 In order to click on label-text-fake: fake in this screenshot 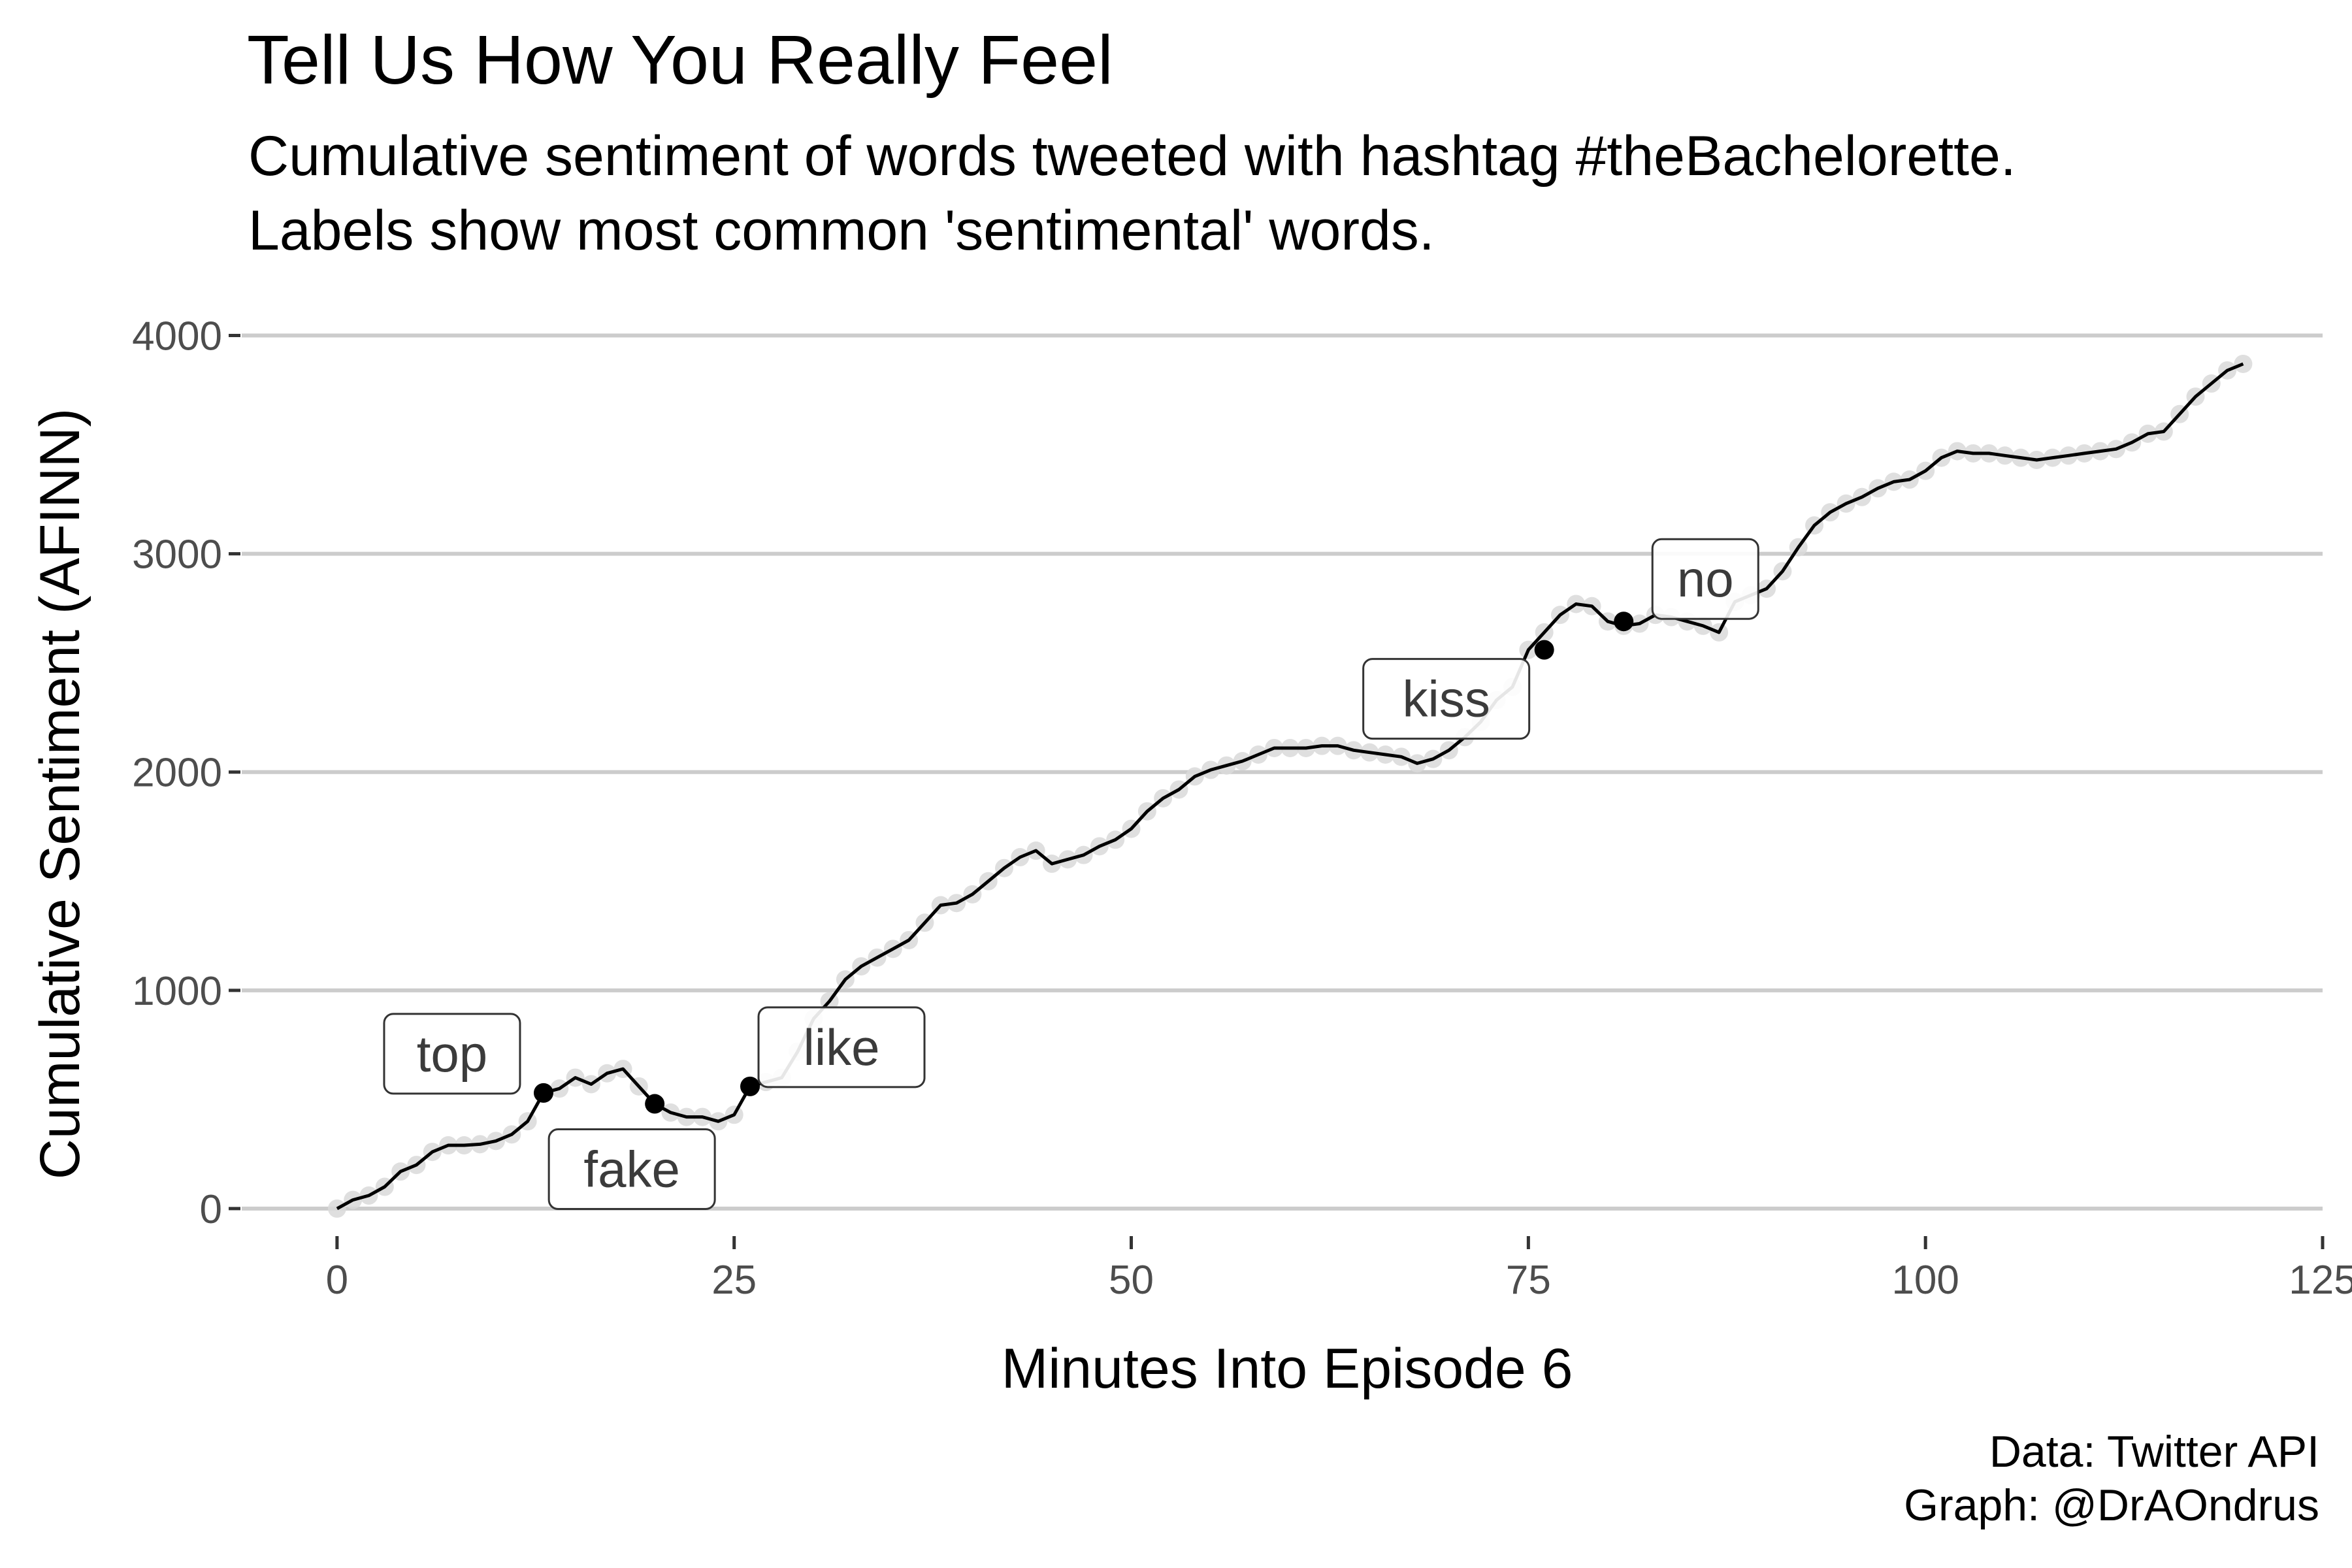, I will do `click(631, 1169)`.